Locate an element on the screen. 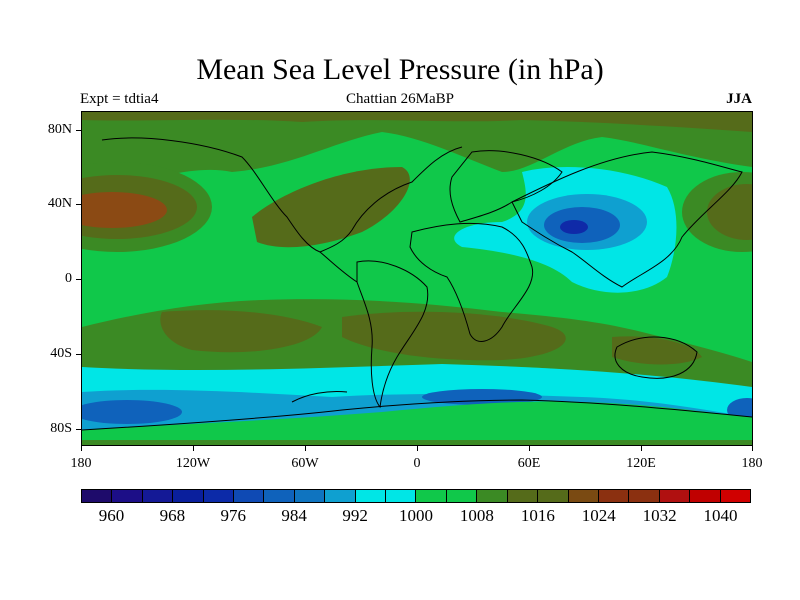  coast-australia is located at coordinates (656, 357).